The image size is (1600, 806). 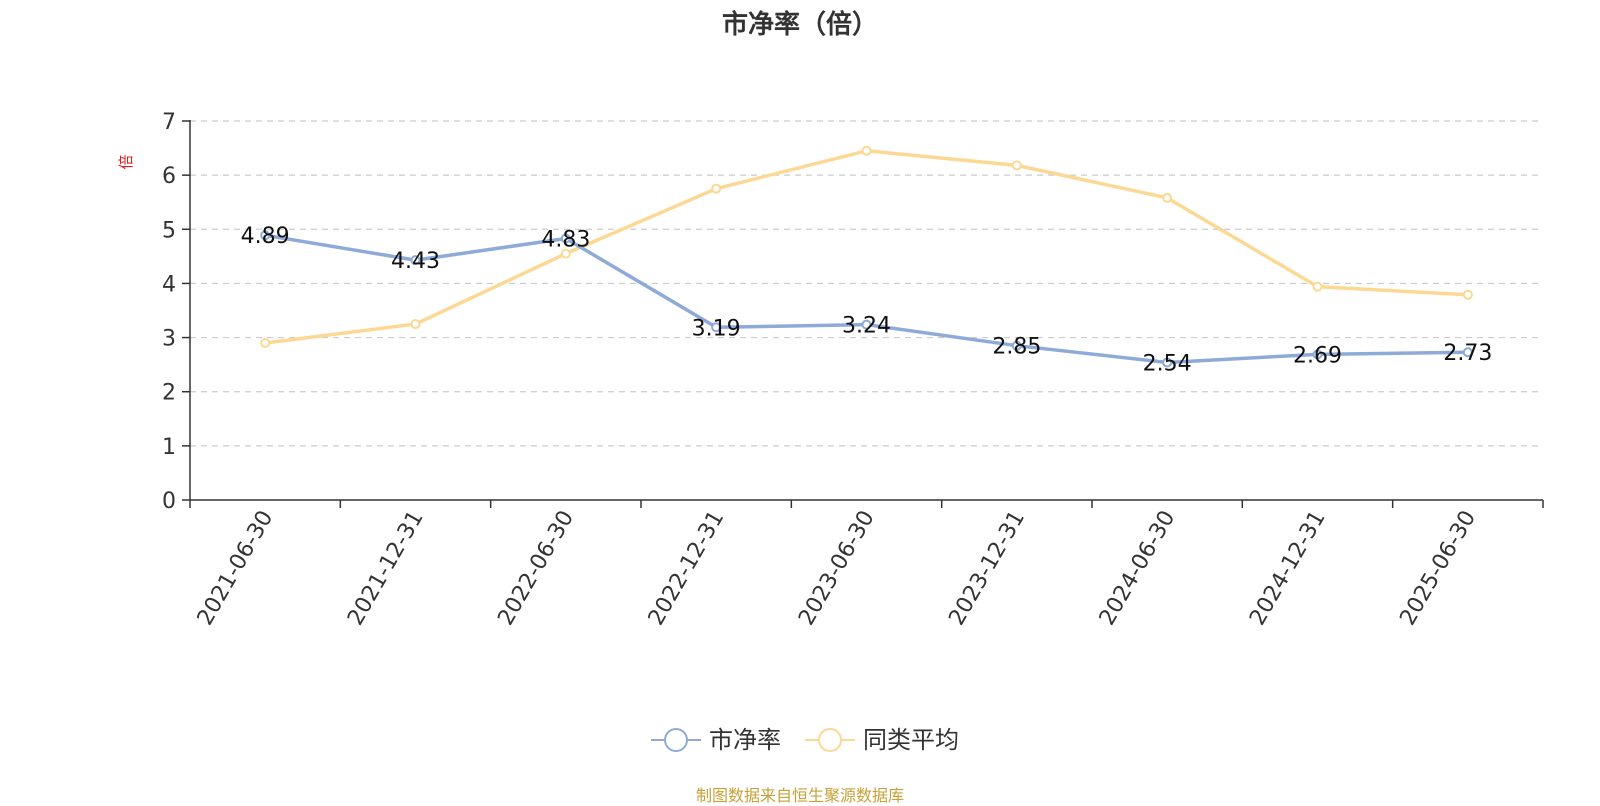 I want to click on y-tick-label: 7, so click(x=169, y=122).